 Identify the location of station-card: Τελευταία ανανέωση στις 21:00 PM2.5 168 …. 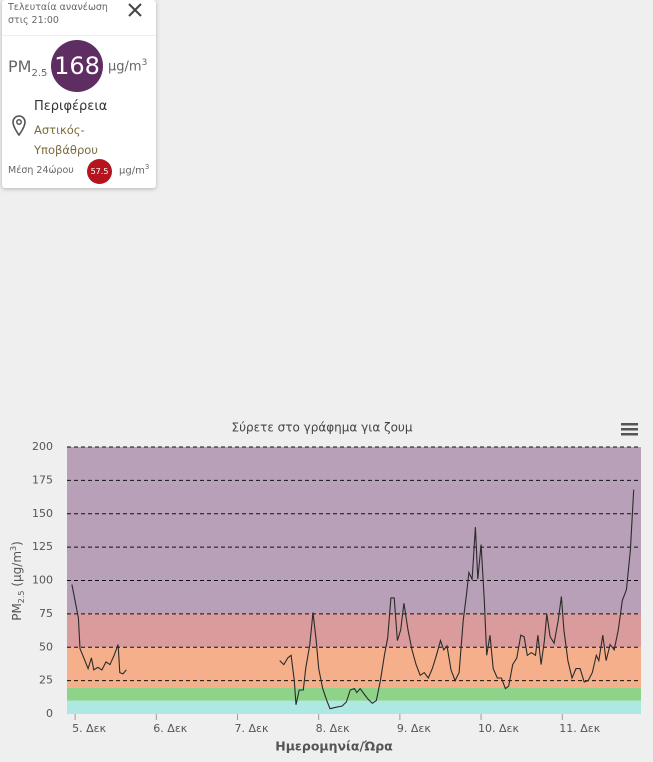
(79, 94).